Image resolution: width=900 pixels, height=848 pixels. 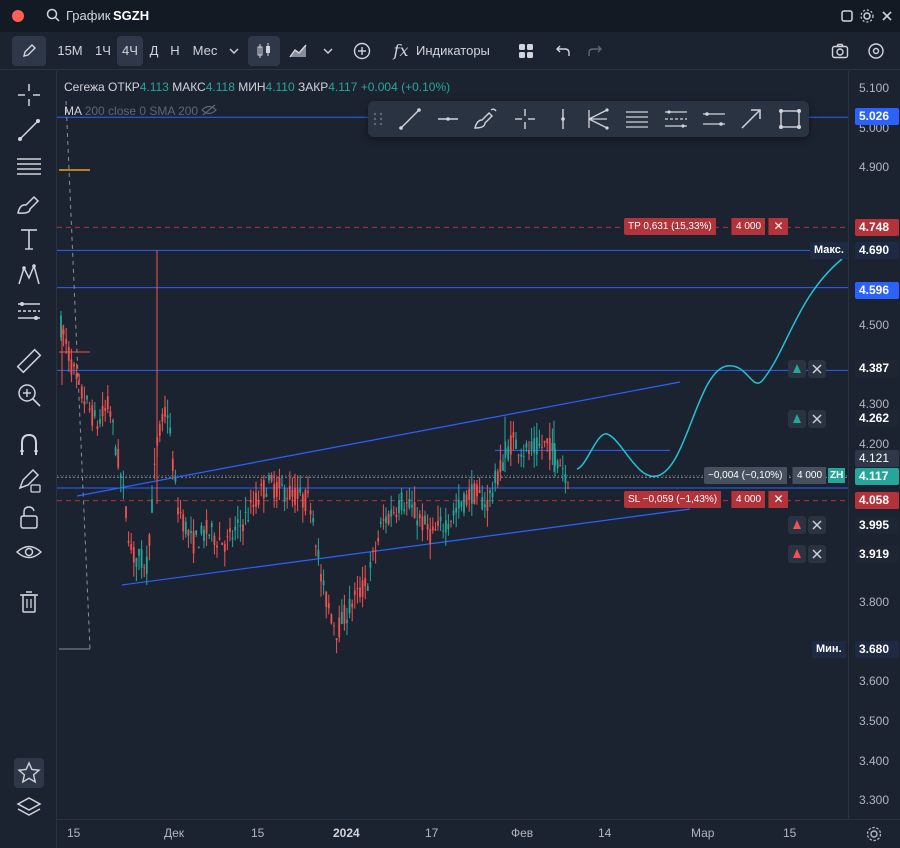 What do you see at coordinates (670, 226) in the screenshot?
I see `take-profit-label: TP 0,631 (15,33%)` at bounding box center [670, 226].